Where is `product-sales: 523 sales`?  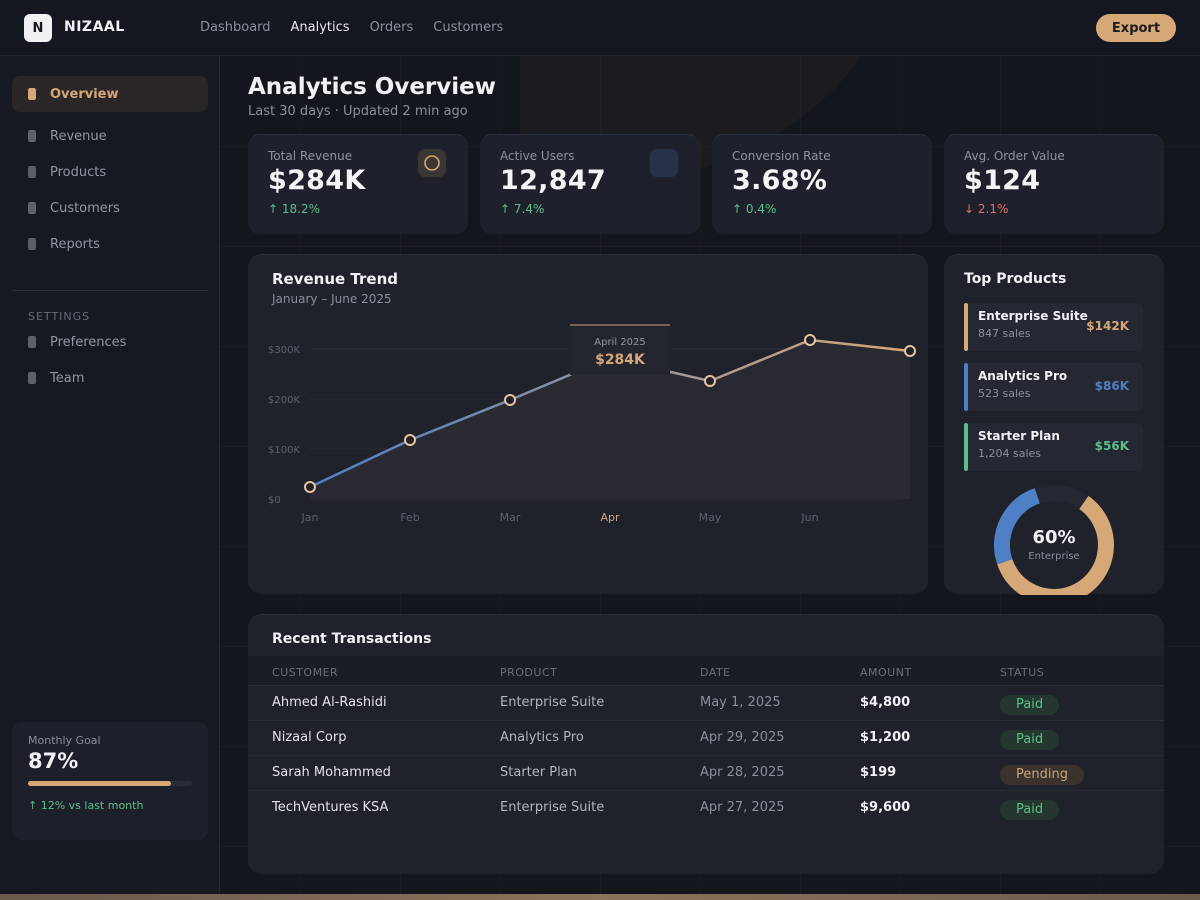 product-sales: 523 sales is located at coordinates (1004, 393).